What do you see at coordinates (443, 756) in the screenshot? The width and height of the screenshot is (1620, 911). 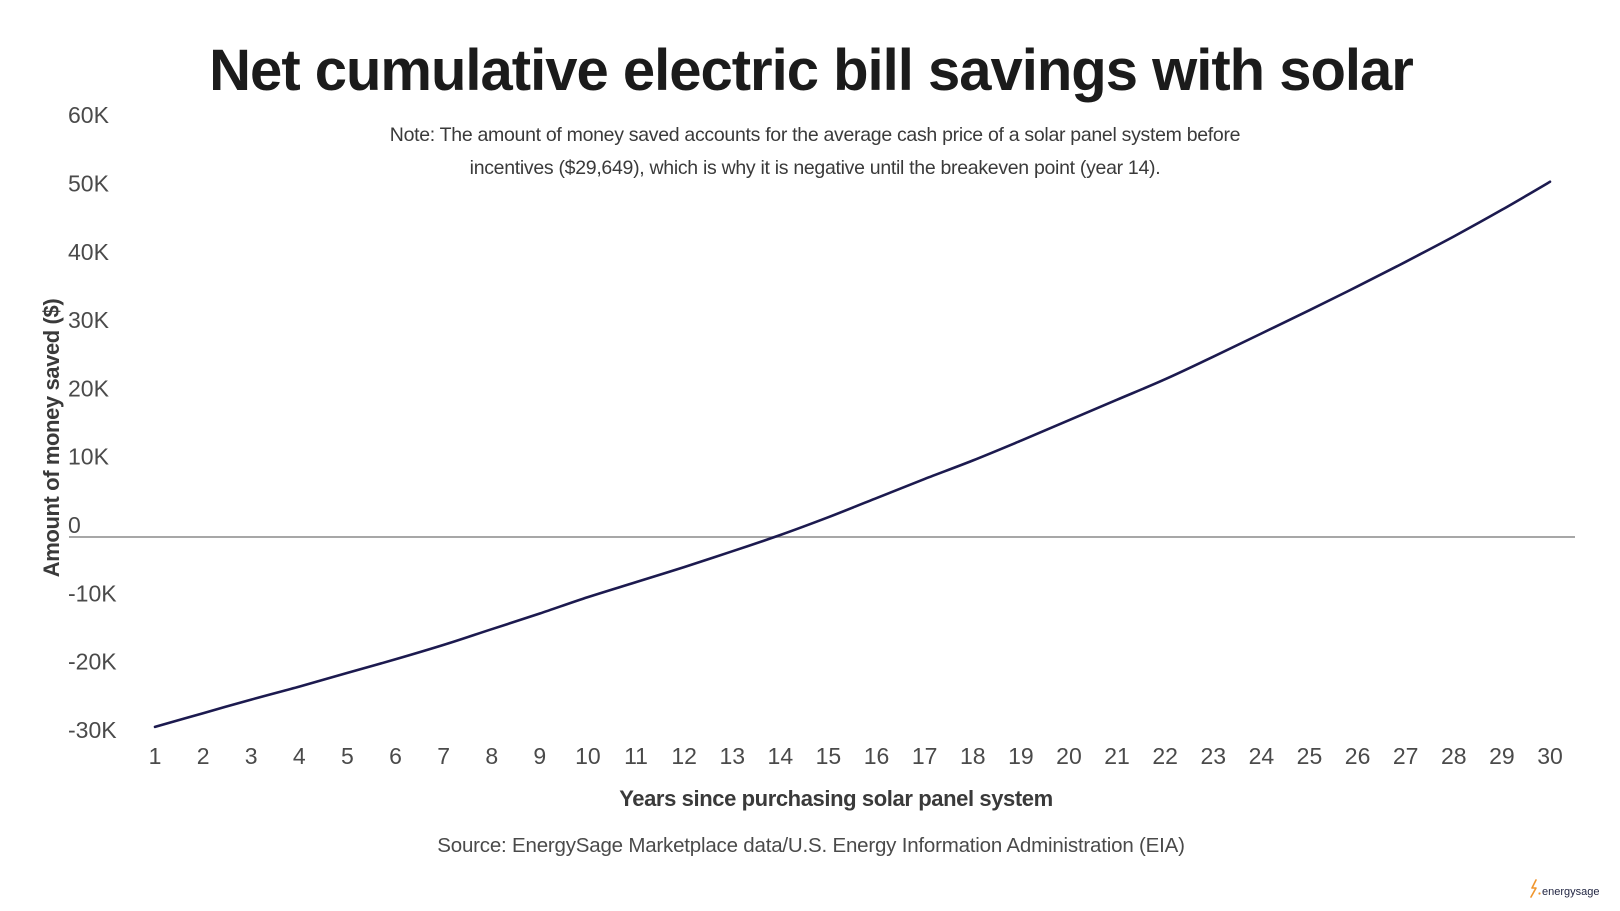 I see `x-tick-label: 7` at bounding box center [443, 756].